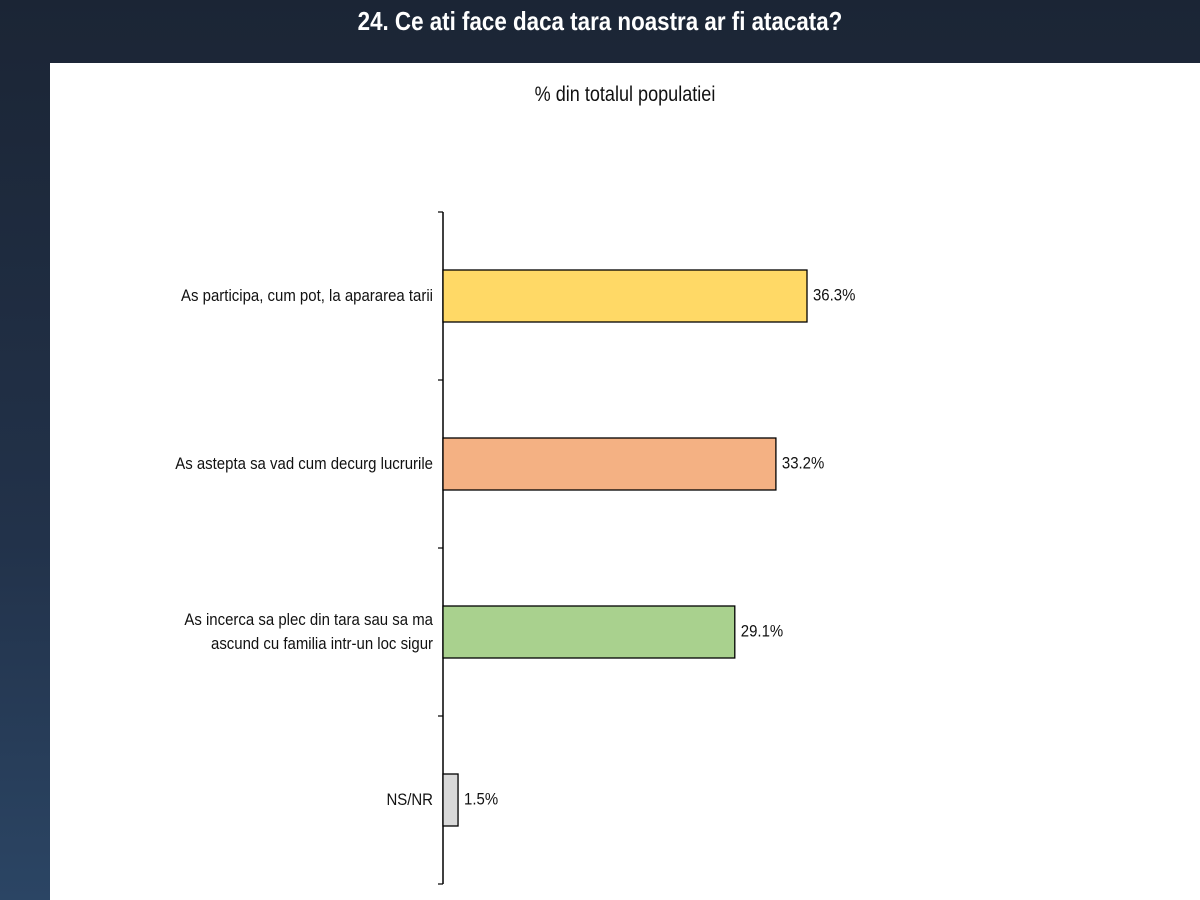 This screenshot has width=1200, height=900. I want to click on value-label: 36.3%, so click(834, 296).